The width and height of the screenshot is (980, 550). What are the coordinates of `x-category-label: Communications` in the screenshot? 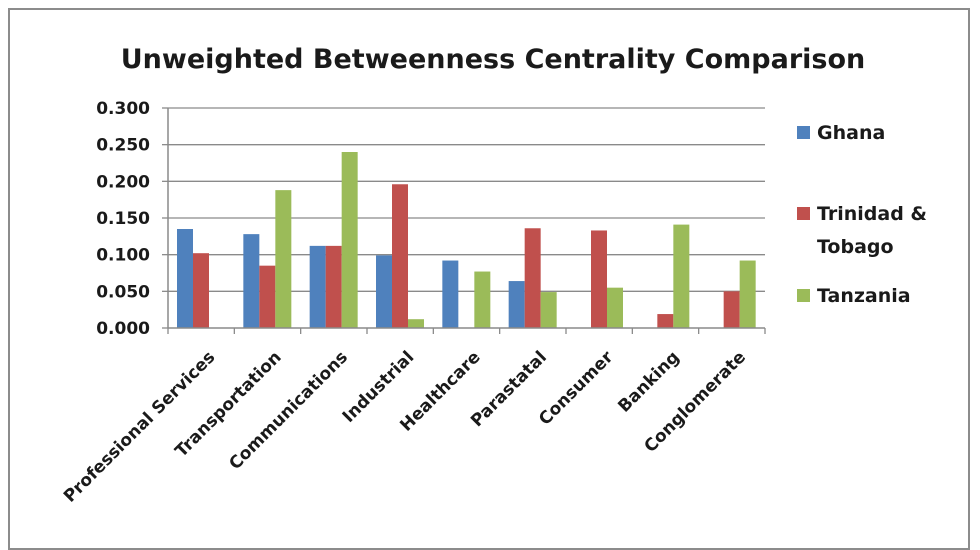 It's located at (288, 410).